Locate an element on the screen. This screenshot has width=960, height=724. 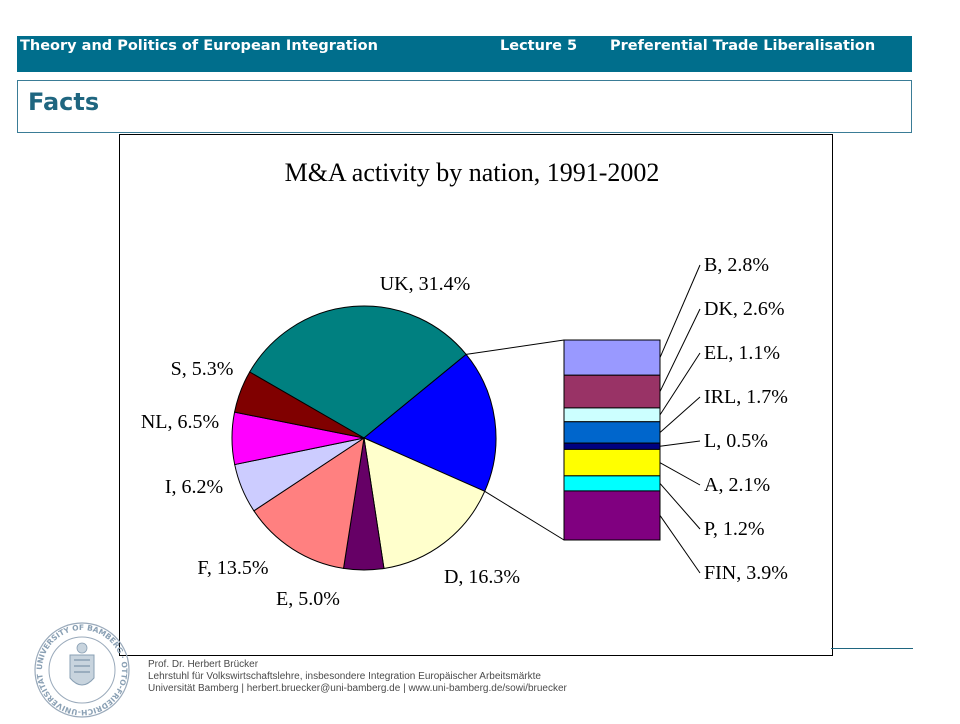
breakout-segment-a is located at coordinates (612, 462).